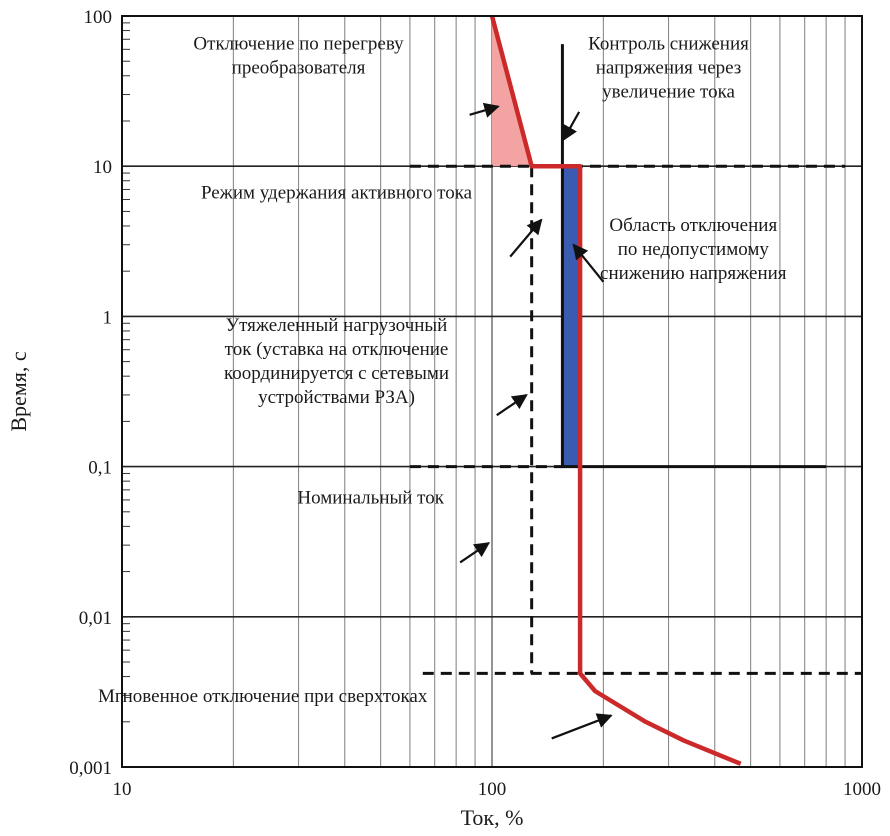  I want to click on y-tick-label: 1, so click(108, 317).